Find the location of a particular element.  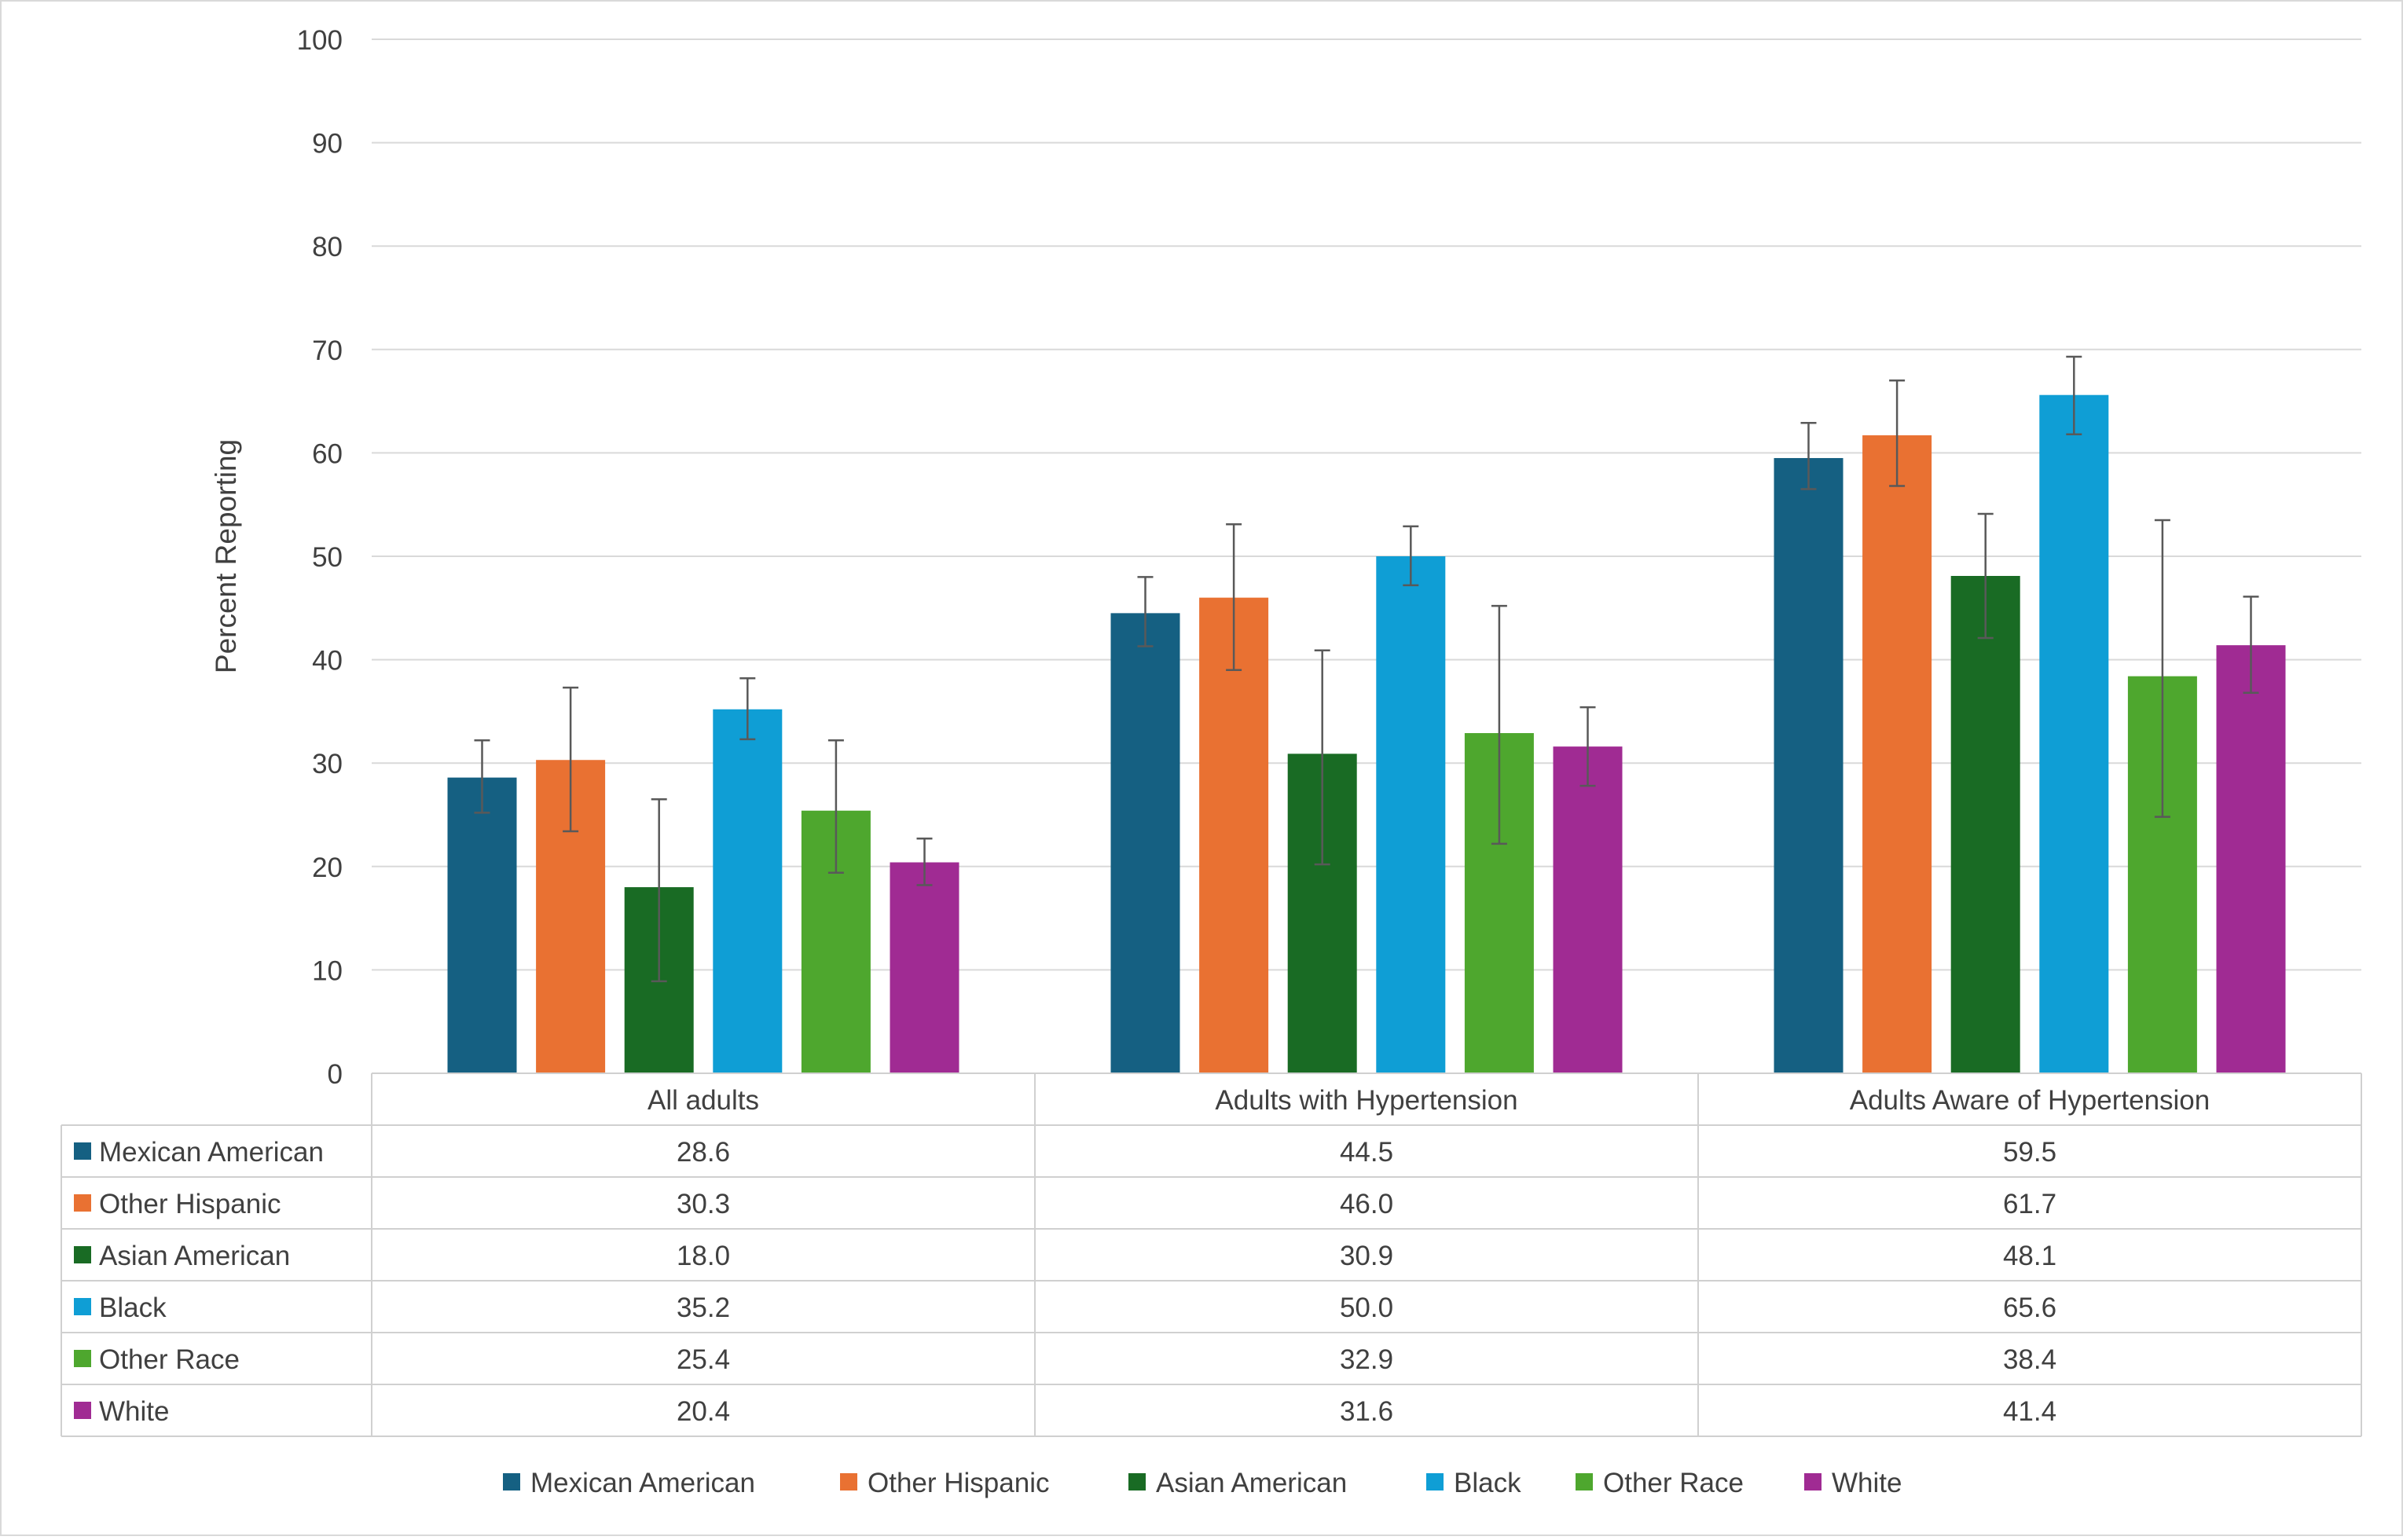

legend-label: Mexican American is located at coordinates (642, 1483).